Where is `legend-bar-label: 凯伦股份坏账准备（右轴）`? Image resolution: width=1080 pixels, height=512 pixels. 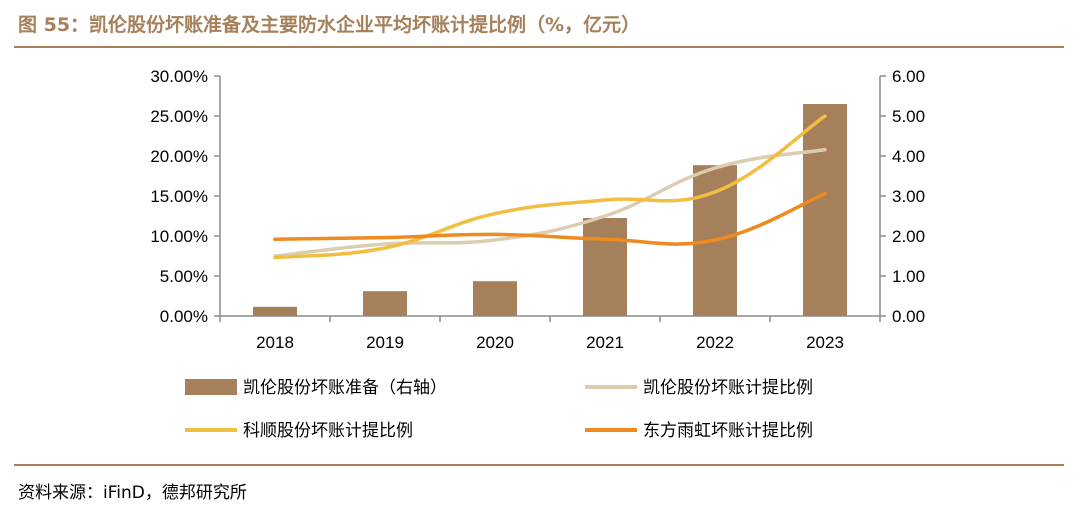
legend-bar-label: 凯伦股份坏账准备（右轴） is located at coordinates (345, 388).